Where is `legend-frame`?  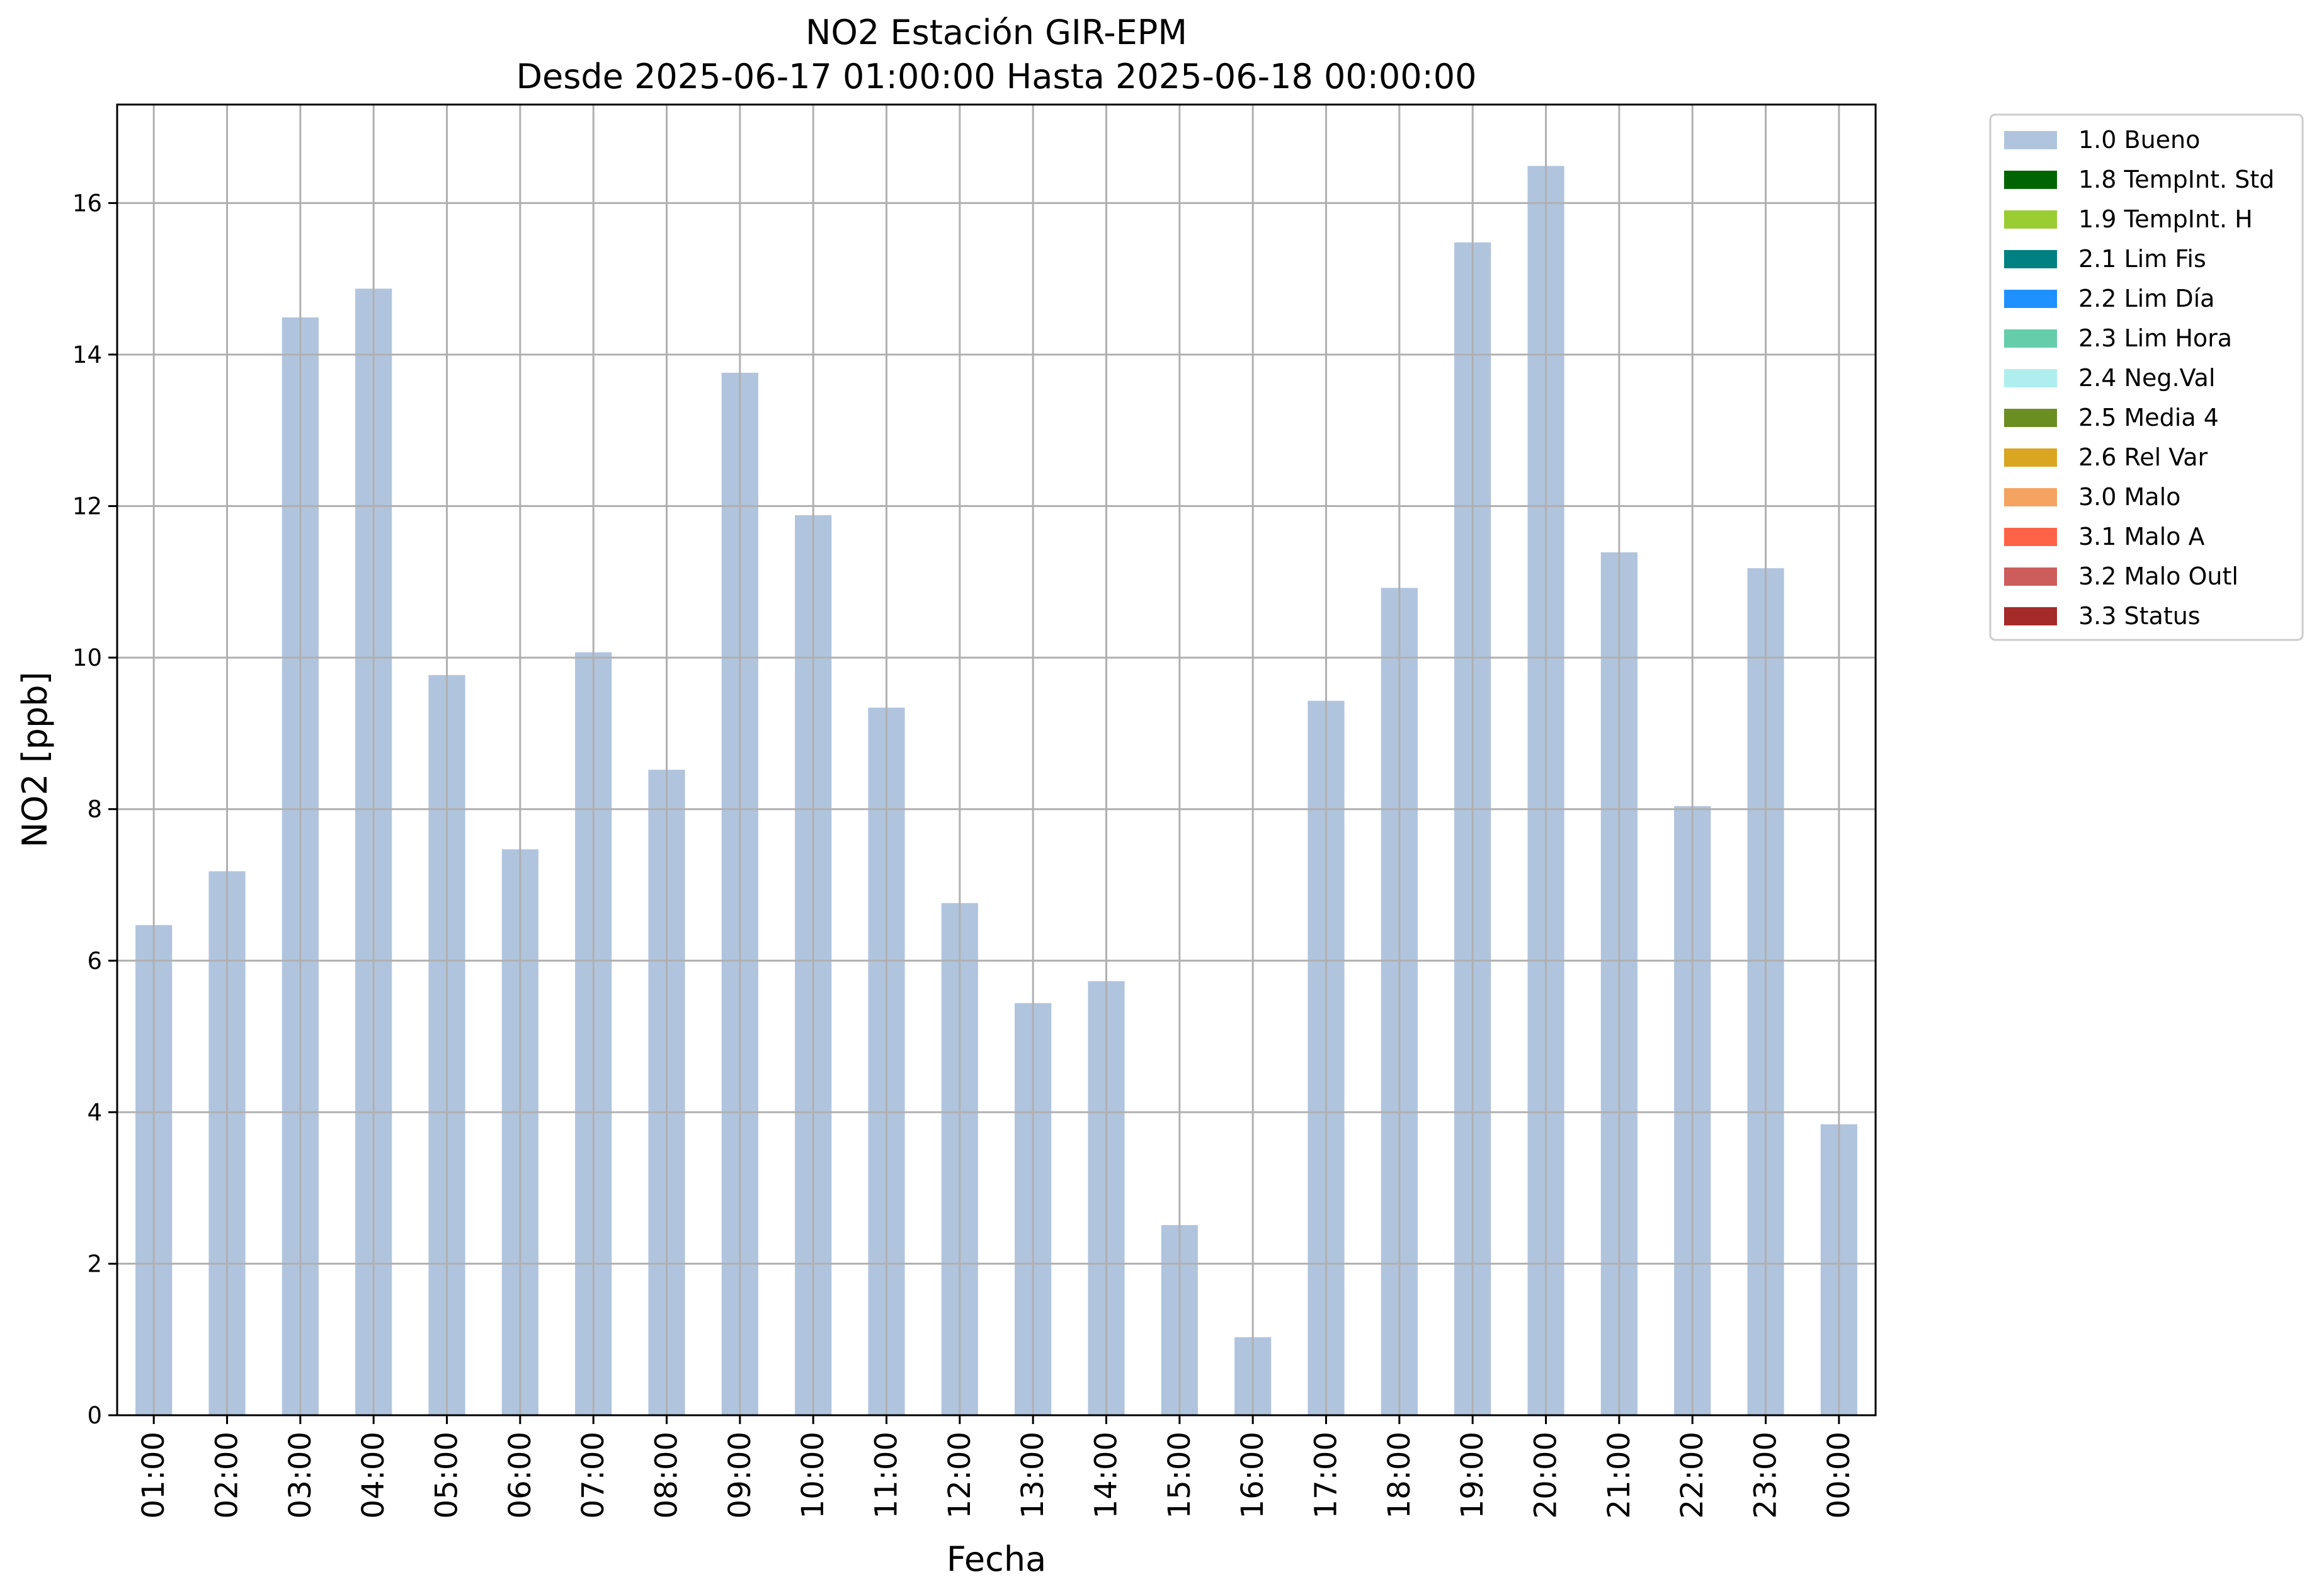
legend-frame is located at coordinates (2146, 377).